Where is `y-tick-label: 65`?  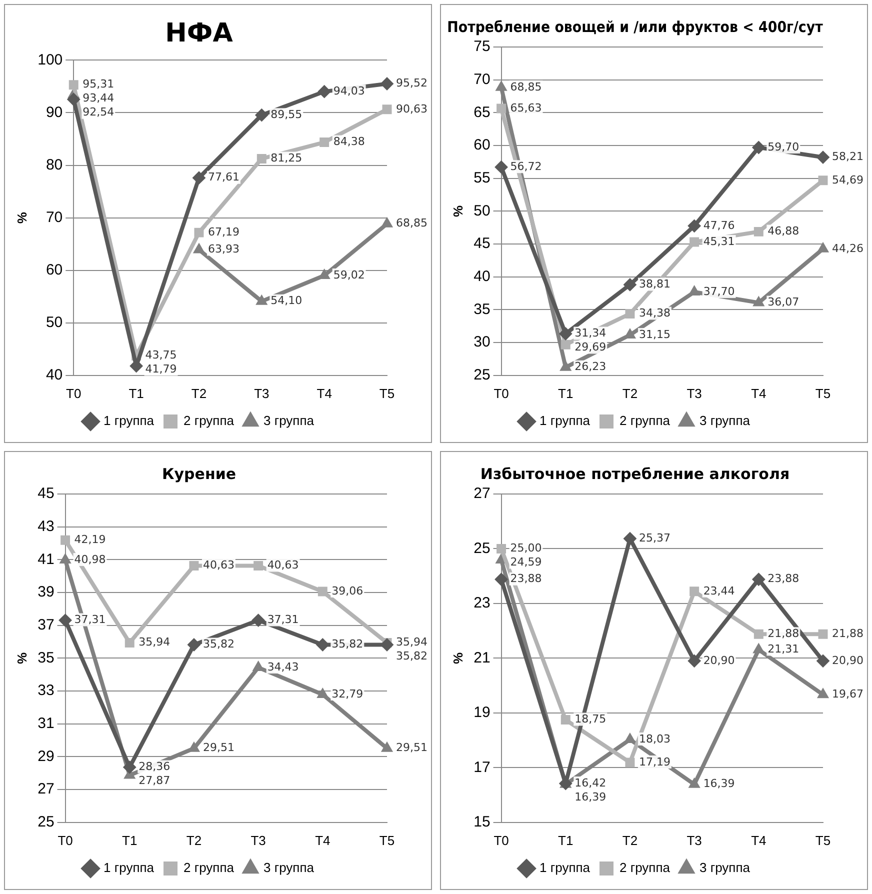 y-tick-label: 65 is located at coordinates (482, 112).